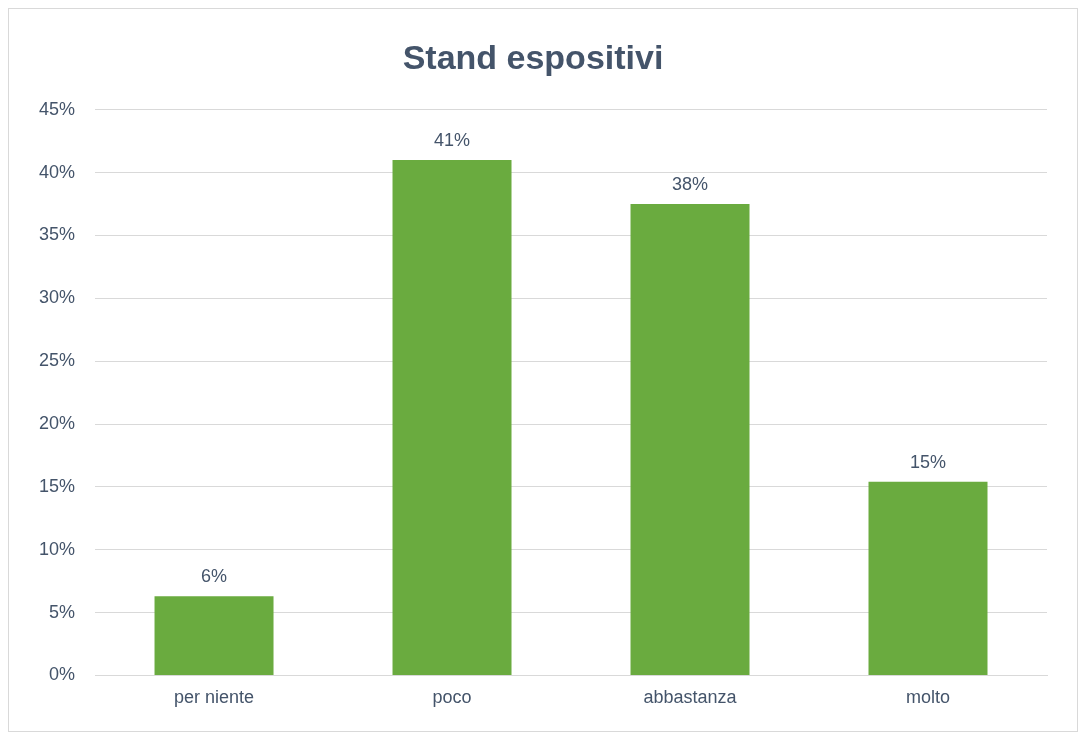  I want to click on data-label: 38%, so click(690, 184).